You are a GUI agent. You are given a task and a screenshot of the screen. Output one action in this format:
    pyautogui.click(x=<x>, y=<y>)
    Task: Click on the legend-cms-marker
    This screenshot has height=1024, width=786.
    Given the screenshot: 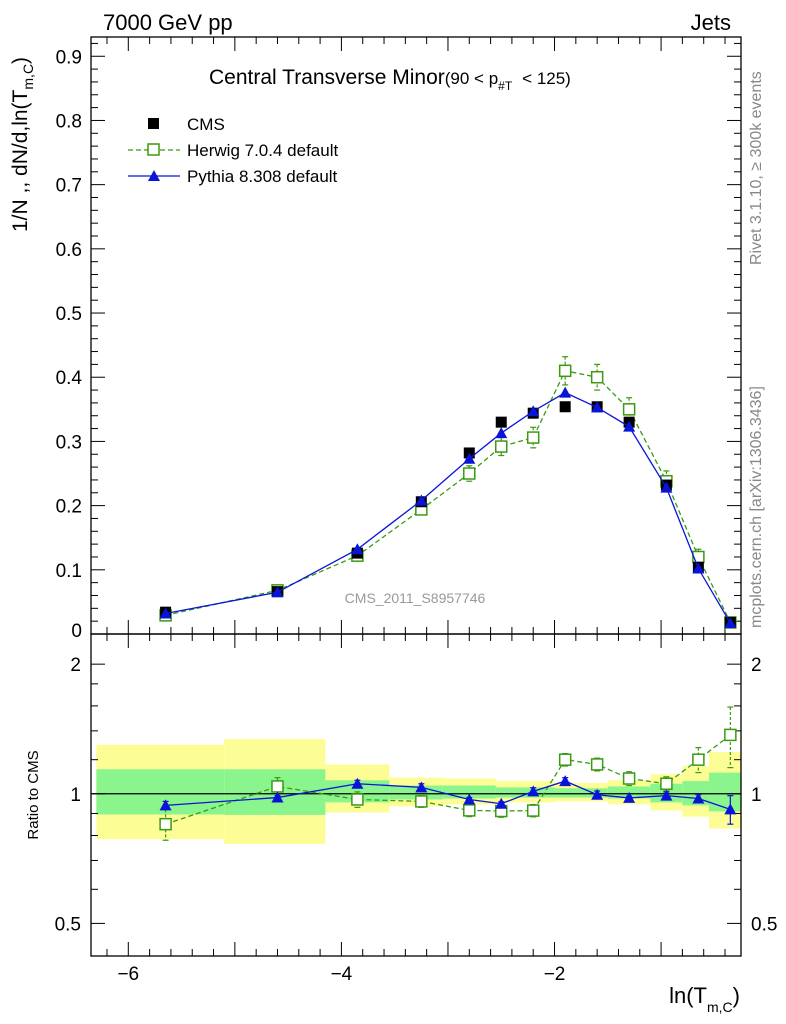 What is the action you would take?
    pyautogui.click(x=153, y=123)
    